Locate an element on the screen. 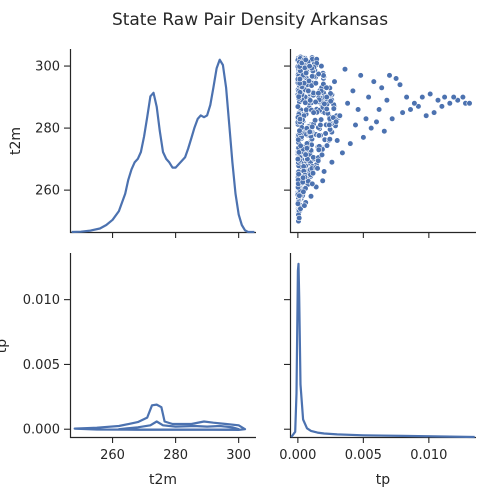  scatter-points is located at coordinates (384, 140).